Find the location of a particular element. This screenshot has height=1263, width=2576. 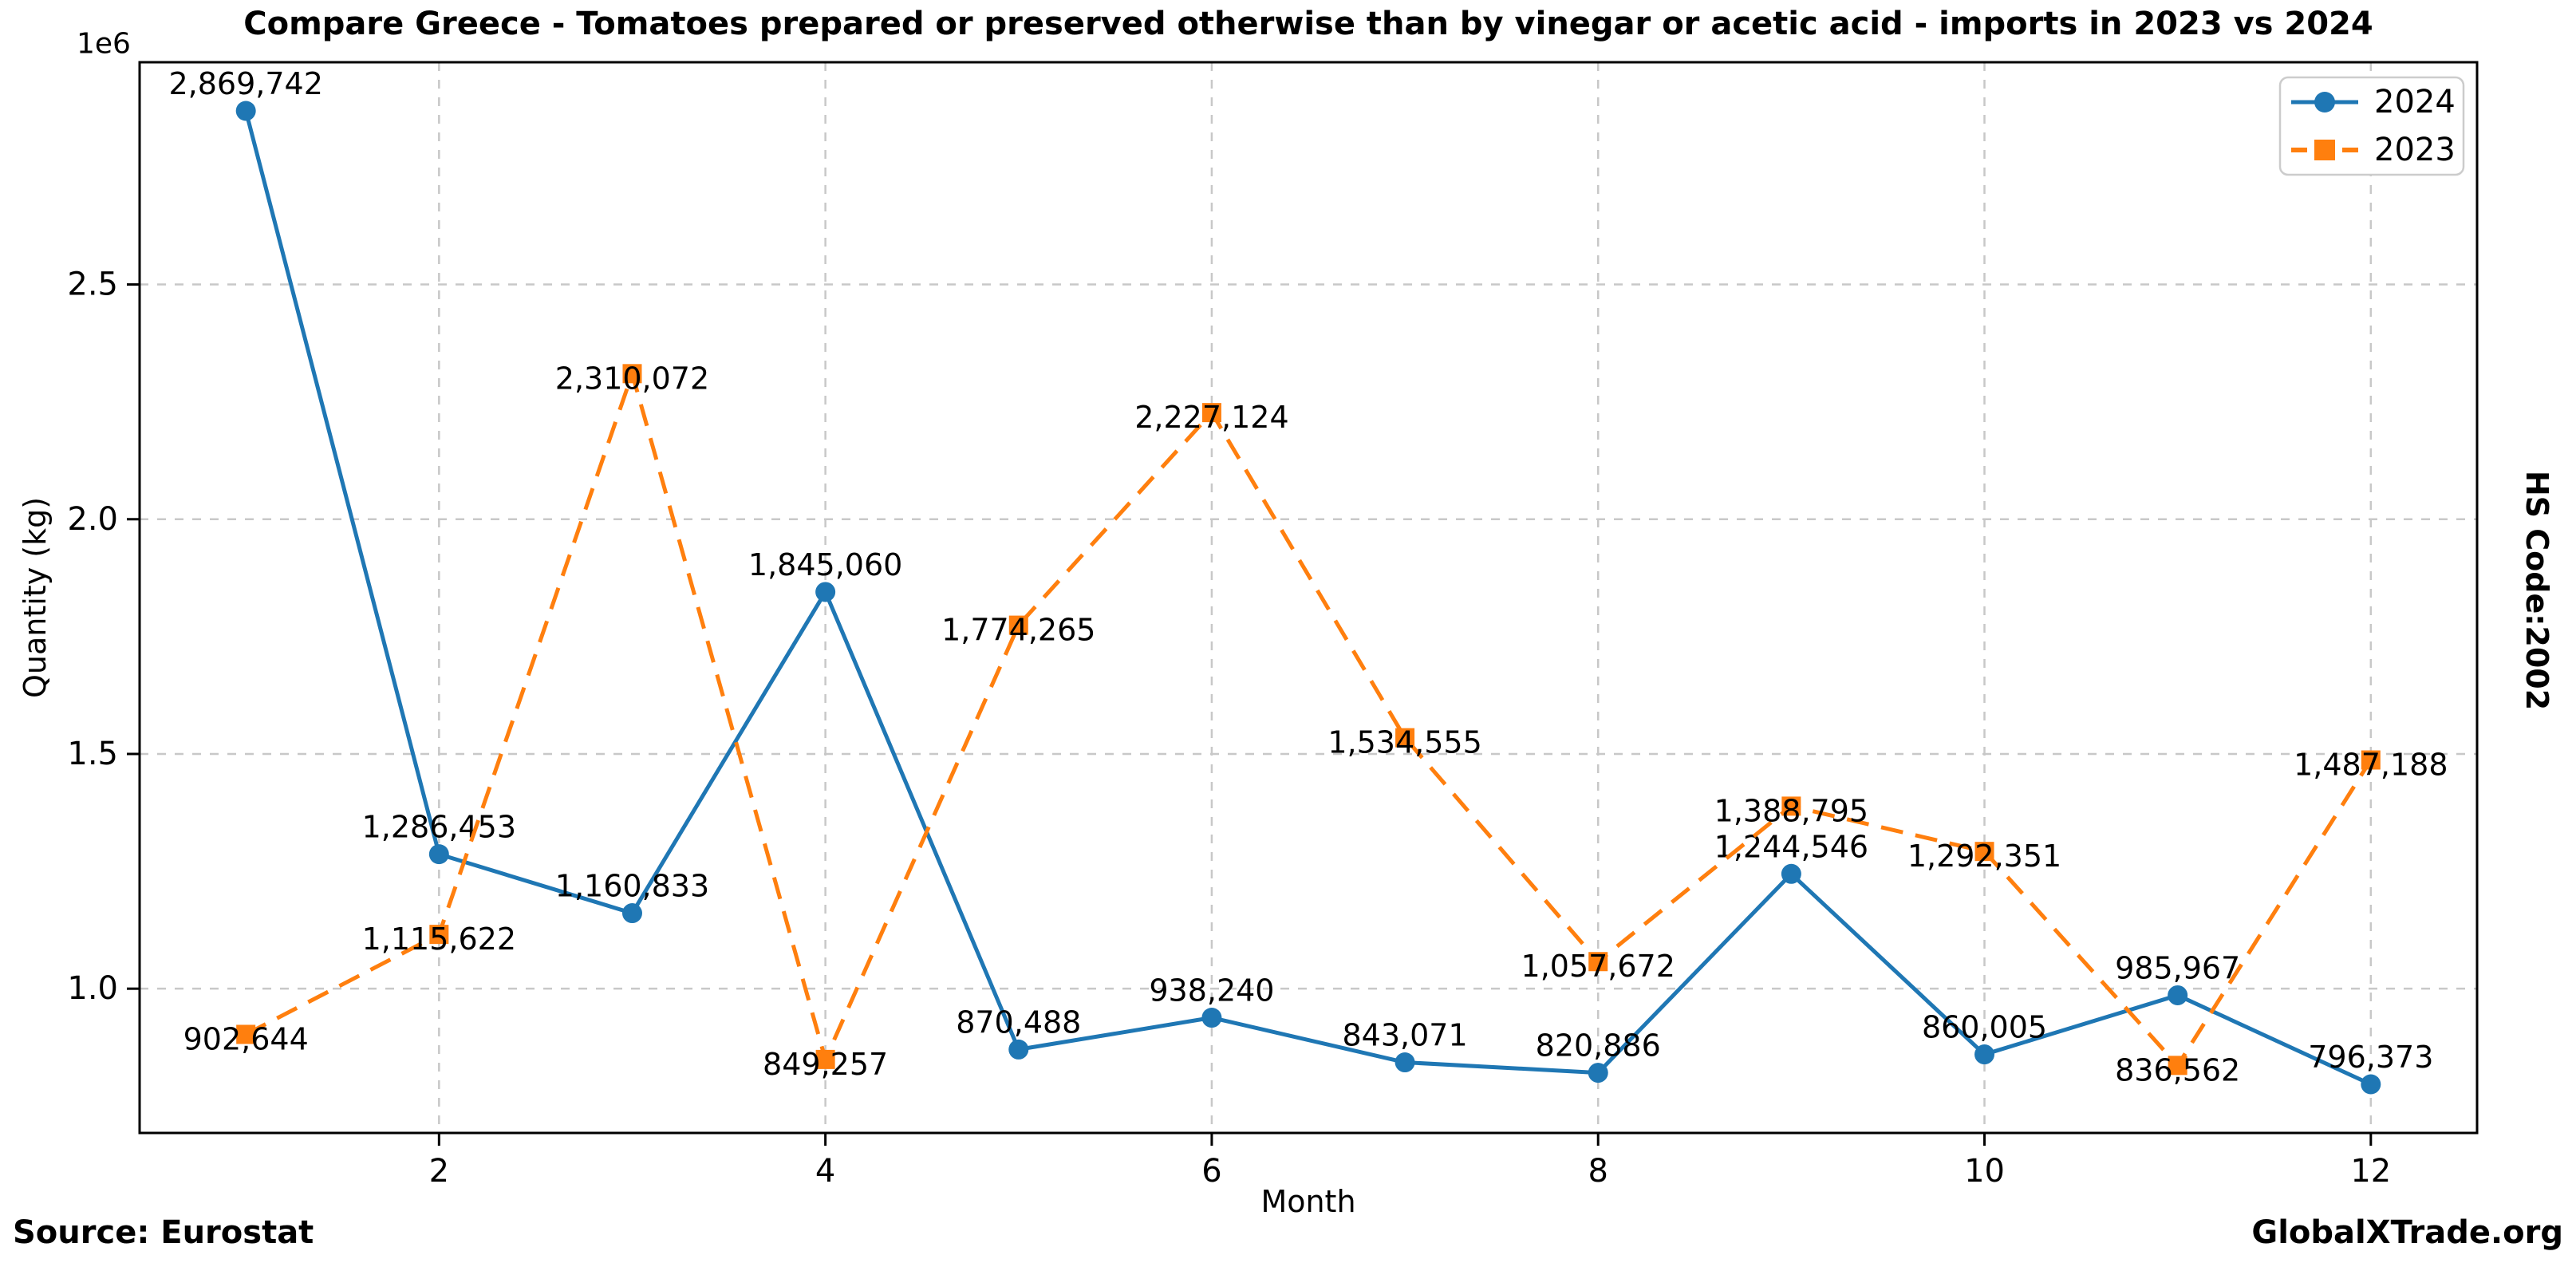

source-note: Source: Eurostat is located at coordinates (163, 1232).